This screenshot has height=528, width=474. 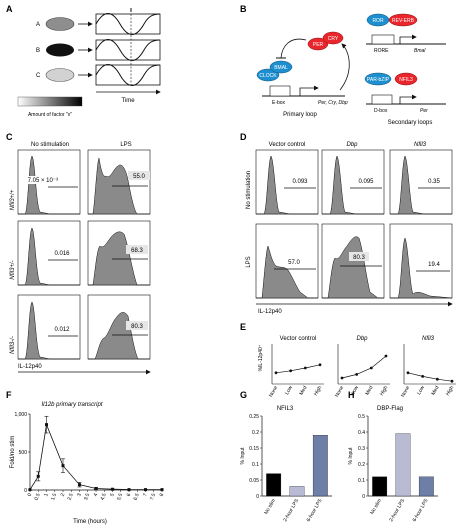 What do you see at coordinates (62, 330) in the screenshot?
I see `value-c-r3-nostim: 0.012` at bounding box center [62, 330].